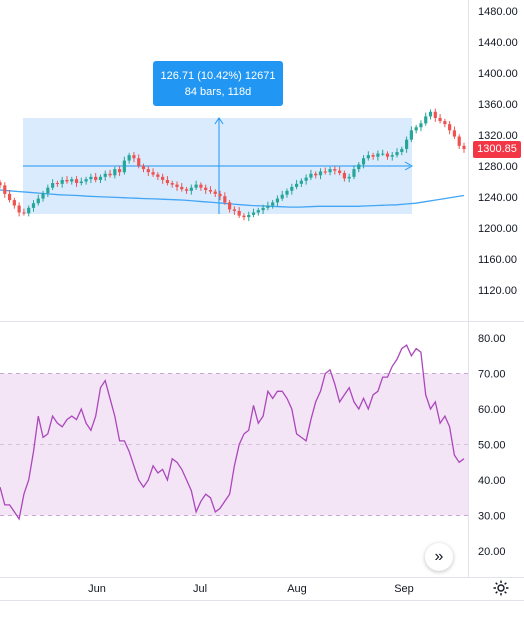 This screenshot has width=524, height=617. What do you see at coordinates (492, 339) in the screenshot?
I see `rsi-tick-label: 80.00` at bounding box center [492, 339].